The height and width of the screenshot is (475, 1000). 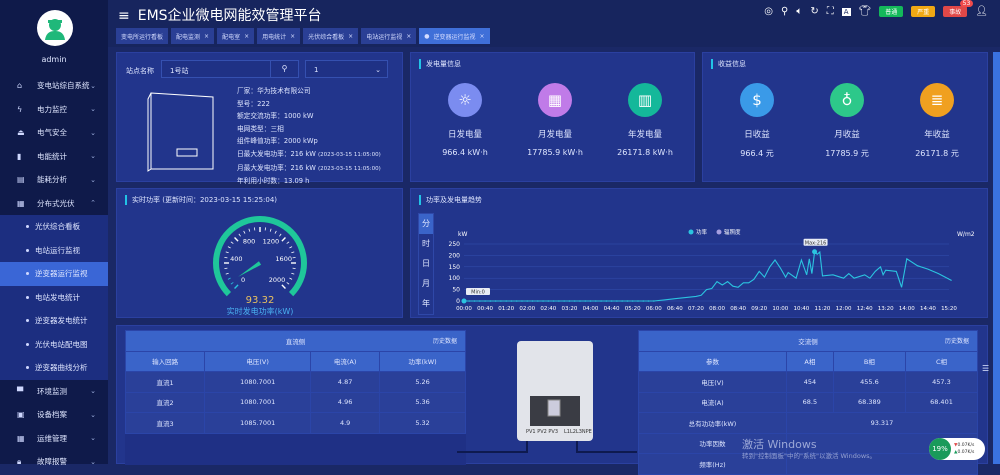 What do you see at coordinates (54, 133) in the screenshot?
I see `sidebar-item: ⏏电气安全⌄` at bounding box center [54, 133].